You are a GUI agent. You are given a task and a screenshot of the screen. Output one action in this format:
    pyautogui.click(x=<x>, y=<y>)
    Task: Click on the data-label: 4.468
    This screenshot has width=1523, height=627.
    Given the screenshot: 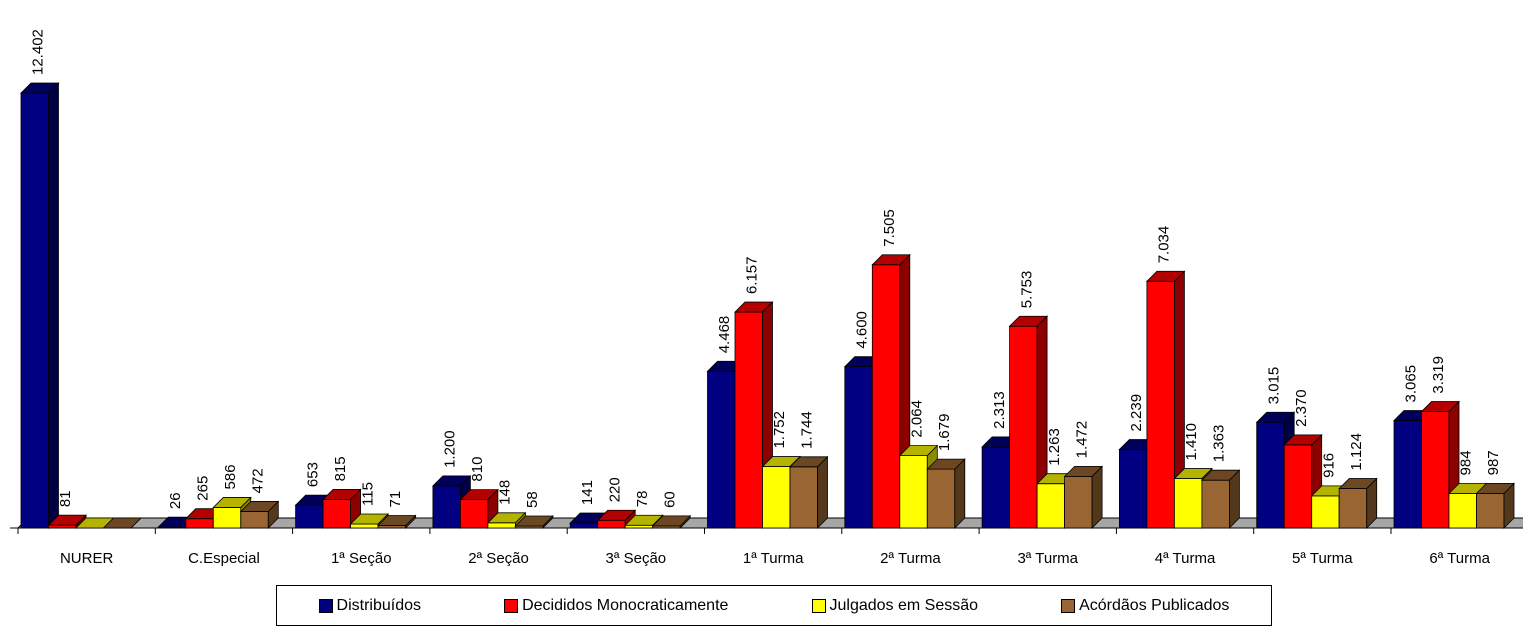 What is the action you would take?
    pyautogui.click(x=724, y=335)
    